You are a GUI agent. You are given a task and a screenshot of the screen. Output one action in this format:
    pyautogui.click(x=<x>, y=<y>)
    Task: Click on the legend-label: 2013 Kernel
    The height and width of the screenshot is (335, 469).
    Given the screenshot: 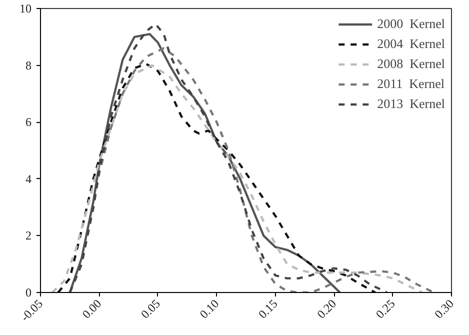 What is the action you would take?
    pyautogui.click(x=411, y=104)
    